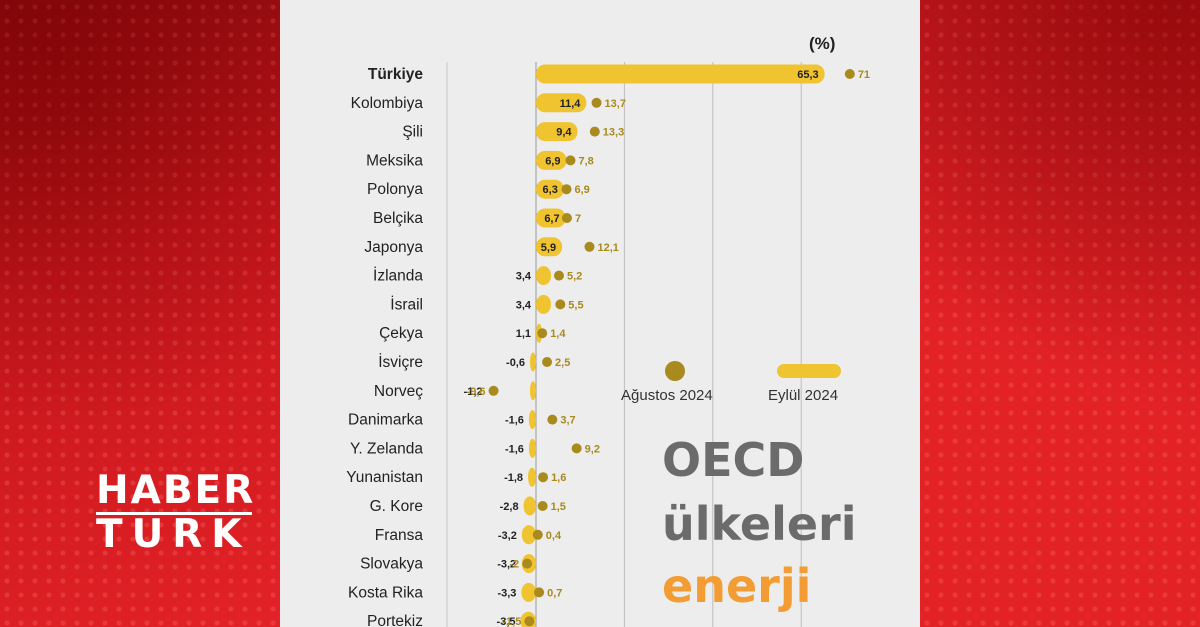  I want to click on bar-value-label: -1,2, so click(473, 392).